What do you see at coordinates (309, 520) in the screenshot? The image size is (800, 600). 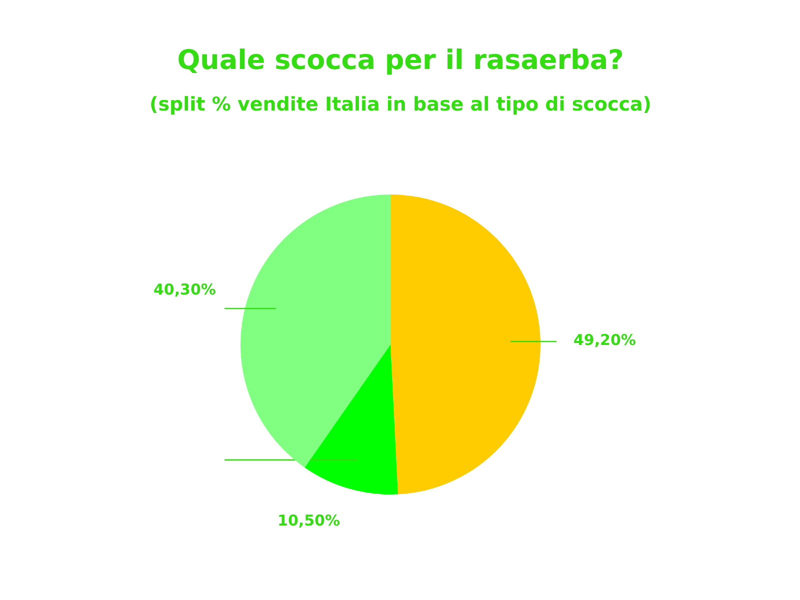 I see `data-label: 10,50%` at bounding box center [309, 520].